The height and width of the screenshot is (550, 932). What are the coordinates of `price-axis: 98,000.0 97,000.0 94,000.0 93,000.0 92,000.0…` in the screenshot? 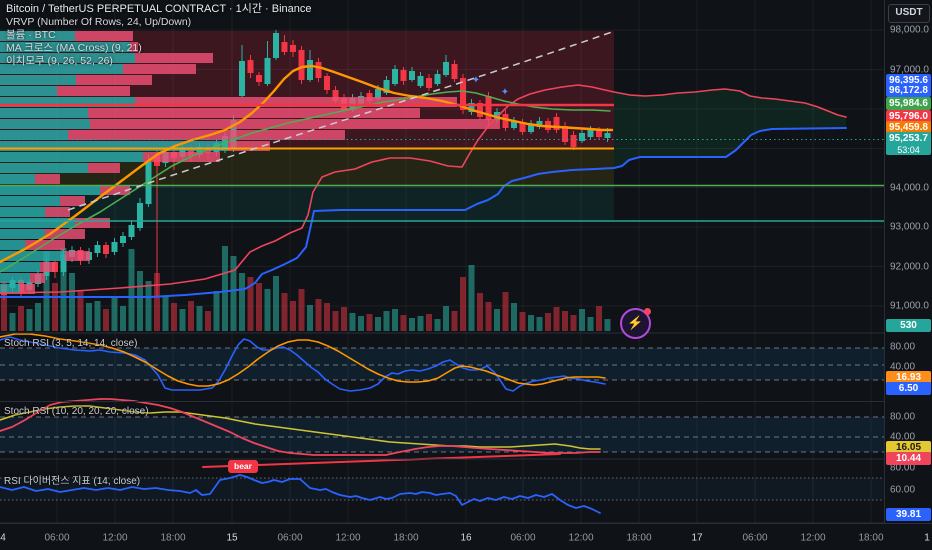 It's located at (908, 261).